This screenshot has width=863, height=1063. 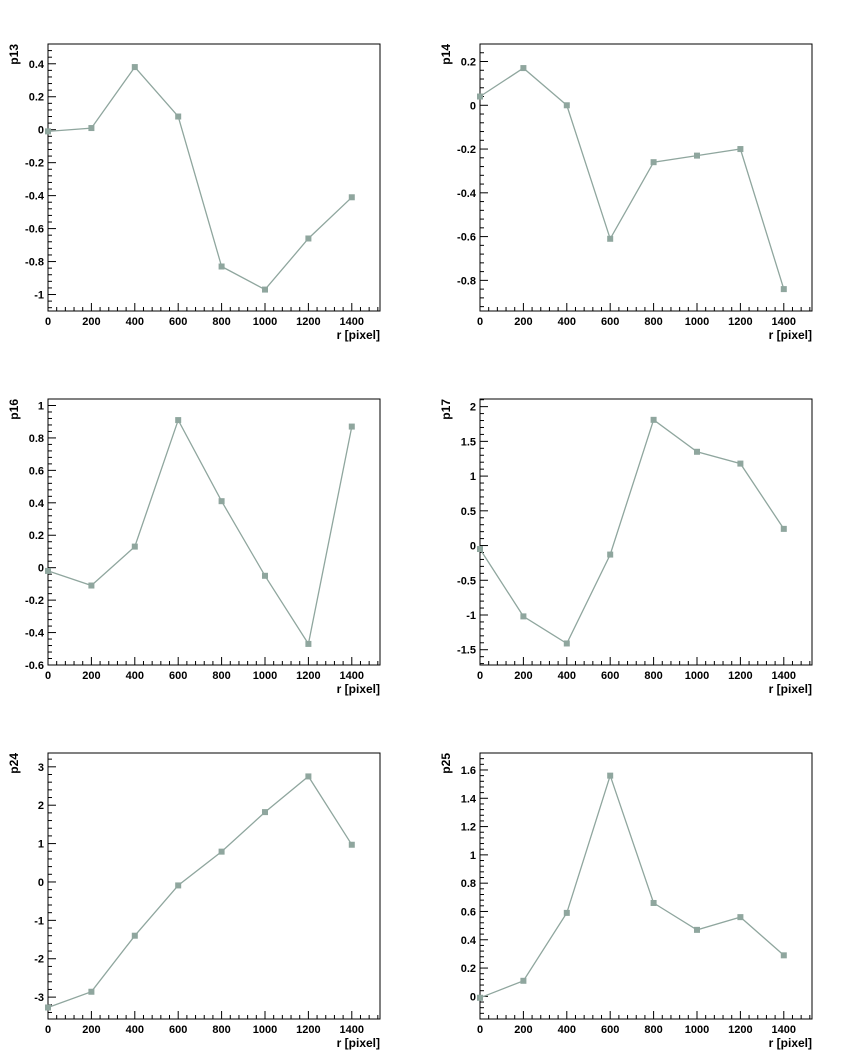 I want to click on y-tick-label: -1.5, so click(x=466, y=651).